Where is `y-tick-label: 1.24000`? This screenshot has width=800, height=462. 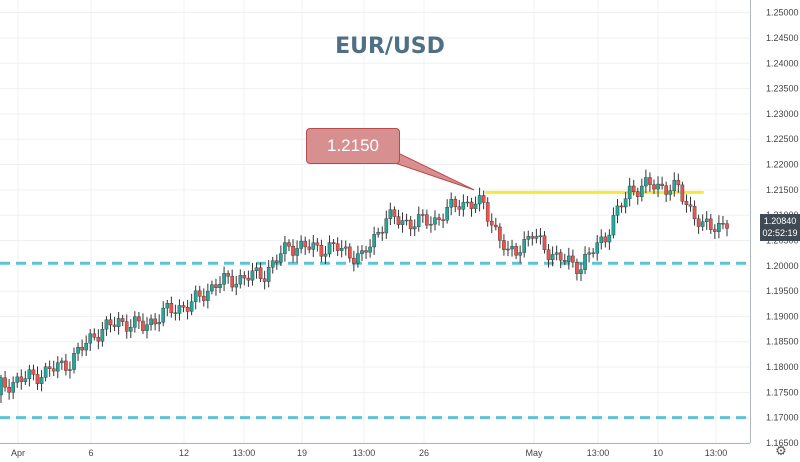
y-tick-label: 1.24000 is located at coordinates (782, 63).